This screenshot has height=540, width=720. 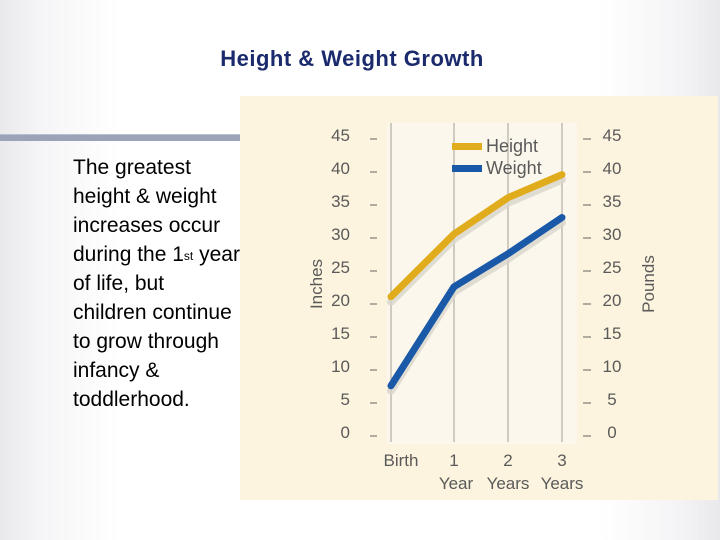 What do you see at coordinates (453, 460) in the screenshot?
I see `x-tick-label-1: 1` at bounding box center [453, 460].